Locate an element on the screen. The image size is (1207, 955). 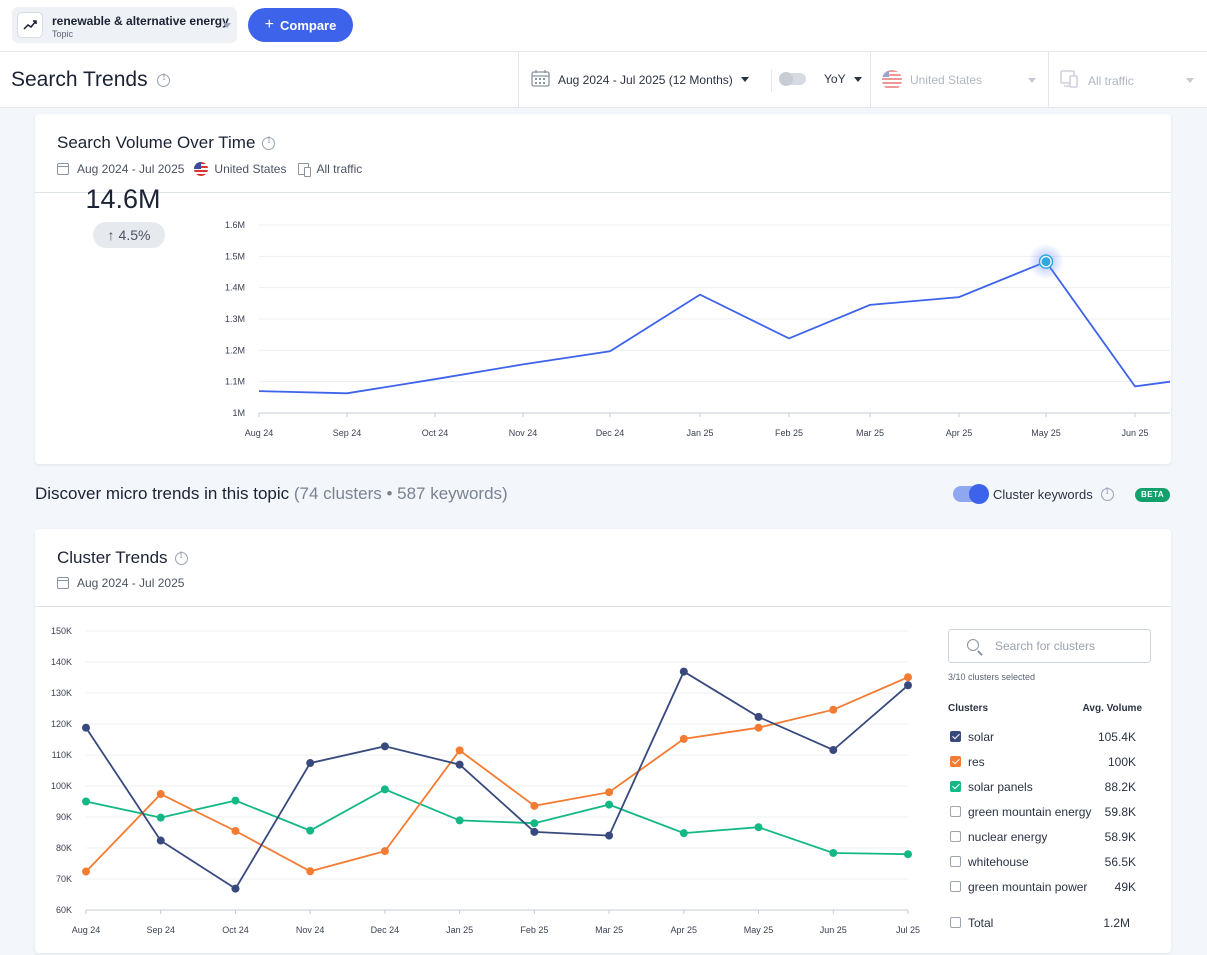
change-badge: ↑ 4.5% is located at coordinates (129, 235).